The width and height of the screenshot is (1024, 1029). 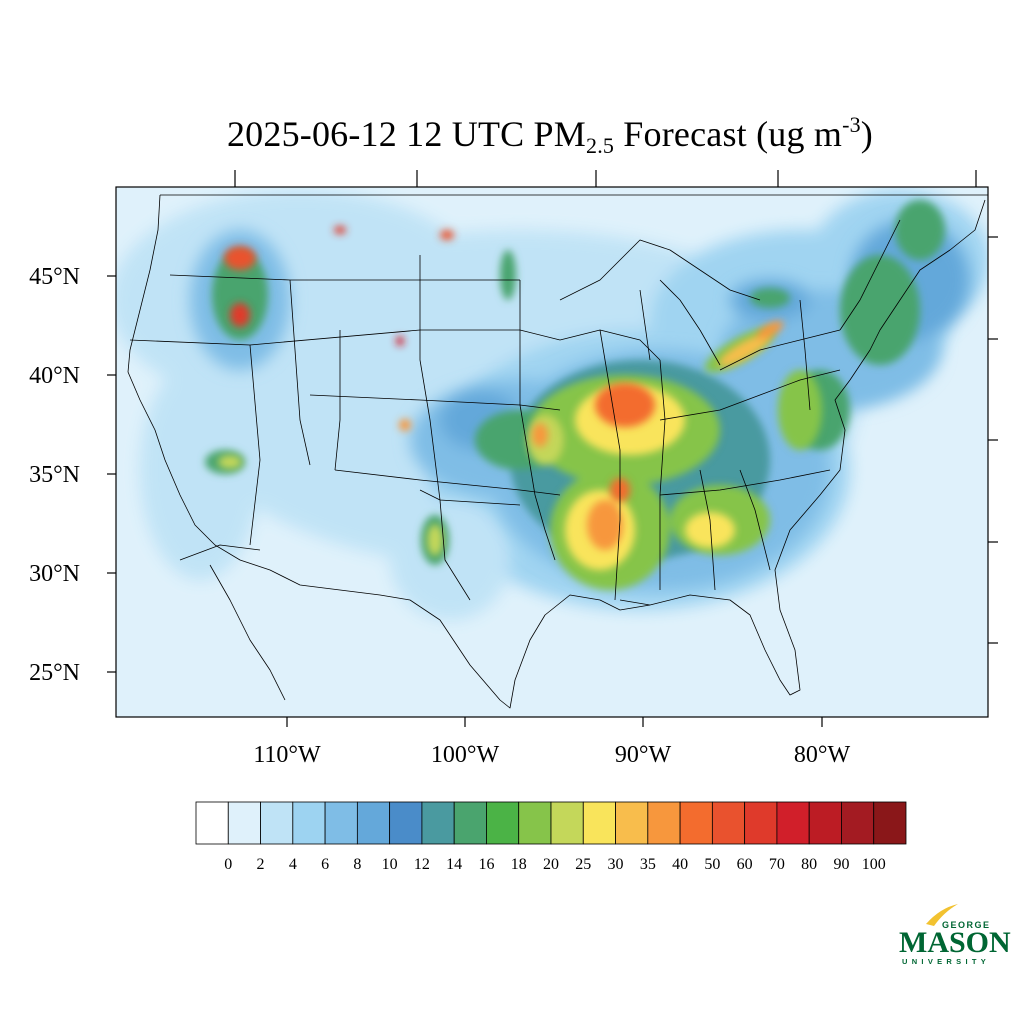 What do you see at coordinates (325, 864) in the screenshot?
I see `colorbar-tick-label: 6` at bounding box center [325, 864].